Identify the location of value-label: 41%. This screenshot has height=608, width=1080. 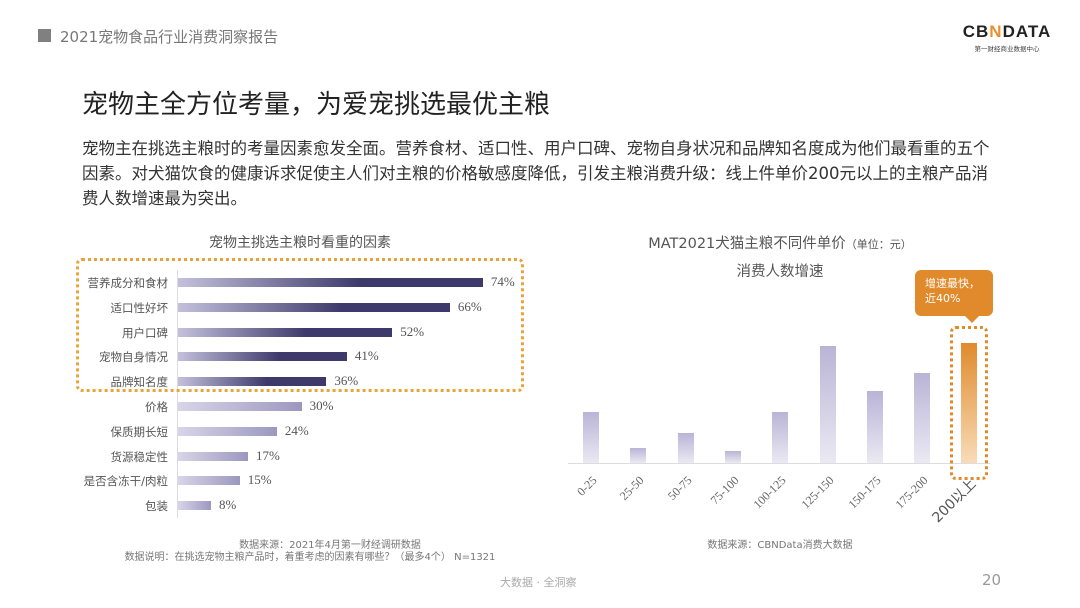
(366, 356).